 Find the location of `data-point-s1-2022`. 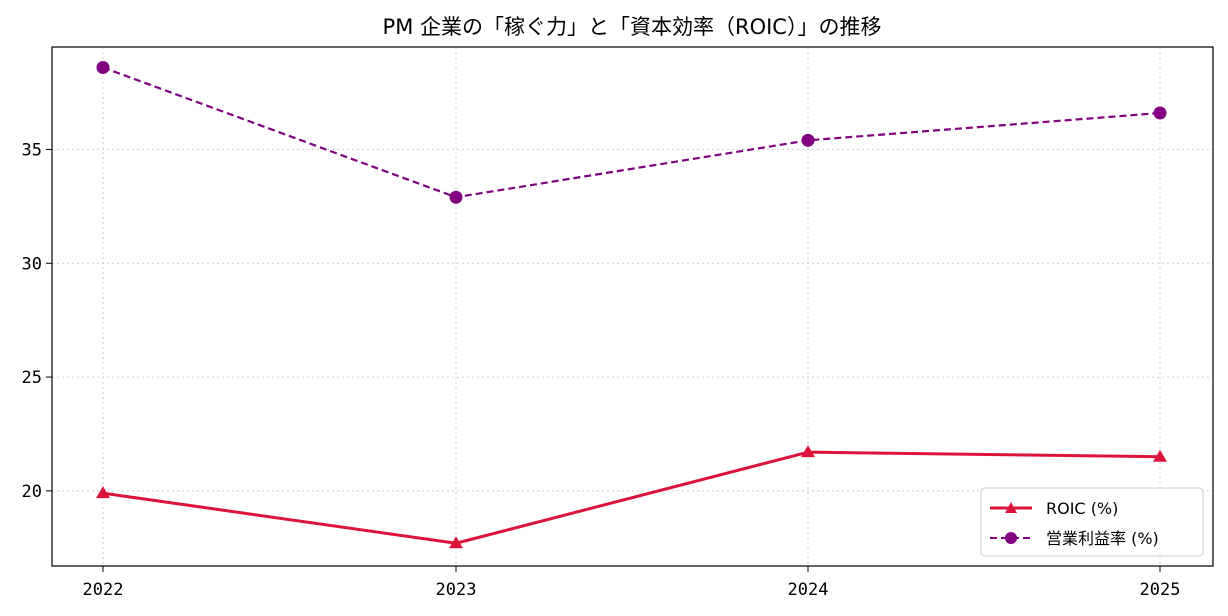

data-point-s1-2022 is located at coordinates (103, 67).